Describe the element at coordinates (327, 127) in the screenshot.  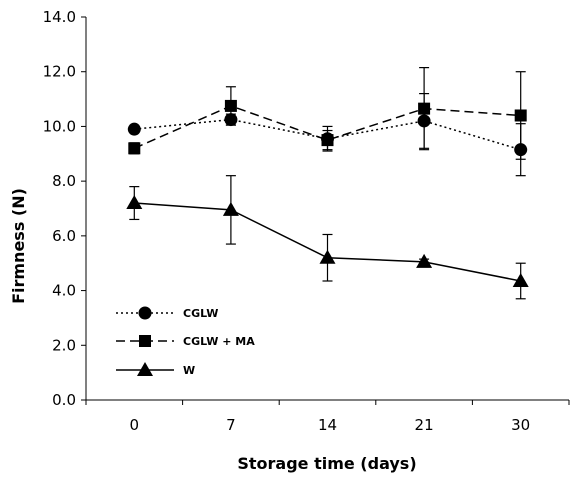
I see `series-line` at that location.